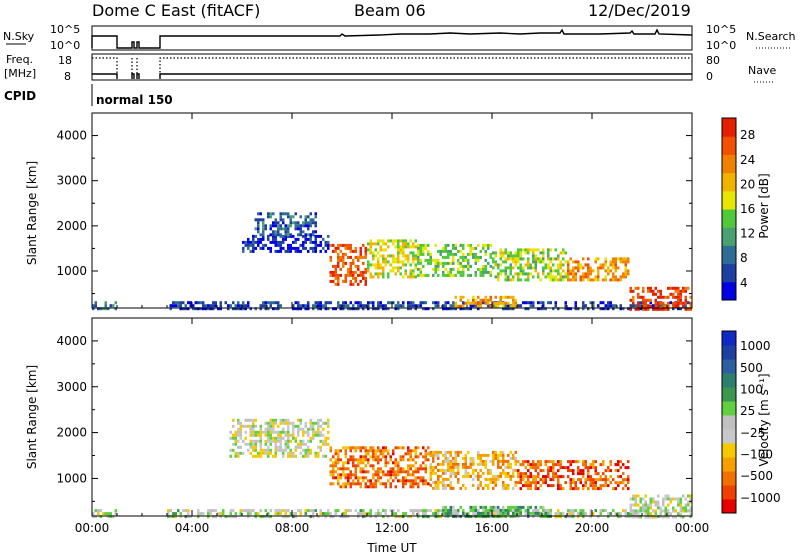 The image size is (800, 554). I want to click on nsearch-tick-top: 10^5, so click(721, 29).